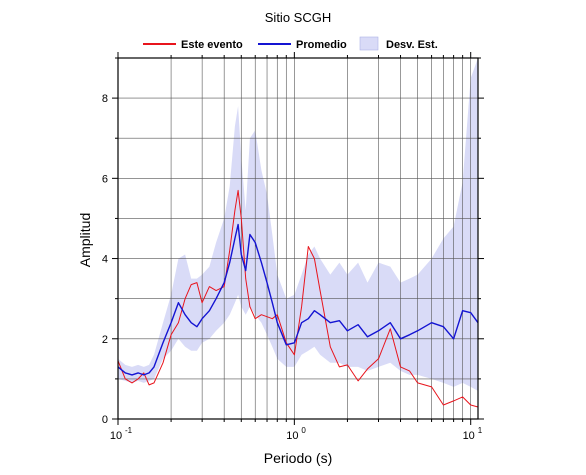  What do you see at coordinates (85, 240) in the screenshot?
I see `y-axis-label: Amplitud` at bounding box center [85, 240].